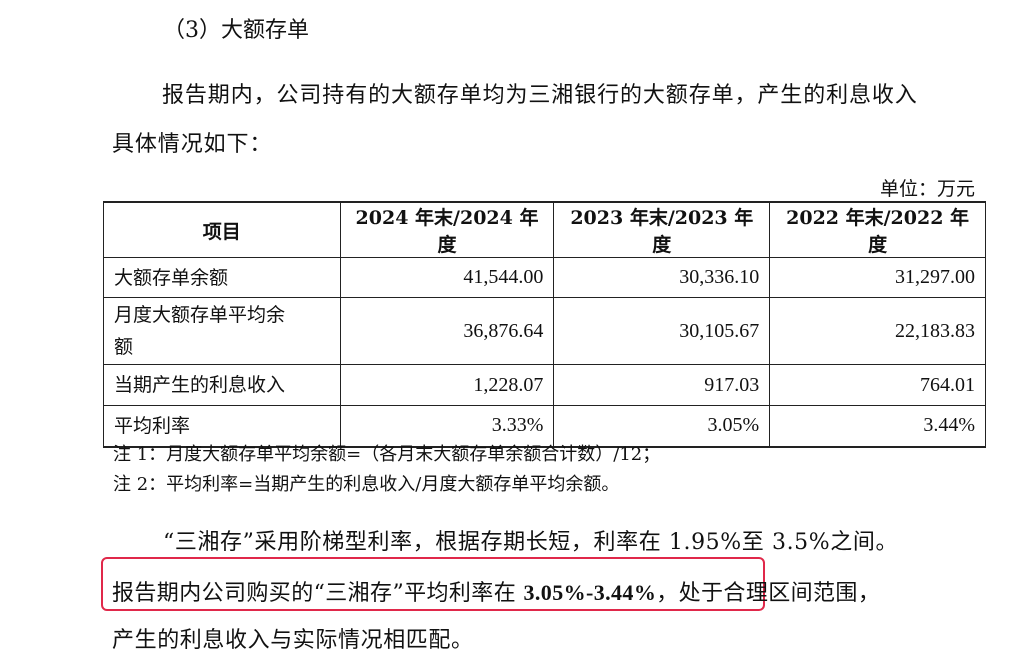  I want to click on paragraph-2-line-3: 产生的利息收入与实际情况相匹配。, so click(293, 640).